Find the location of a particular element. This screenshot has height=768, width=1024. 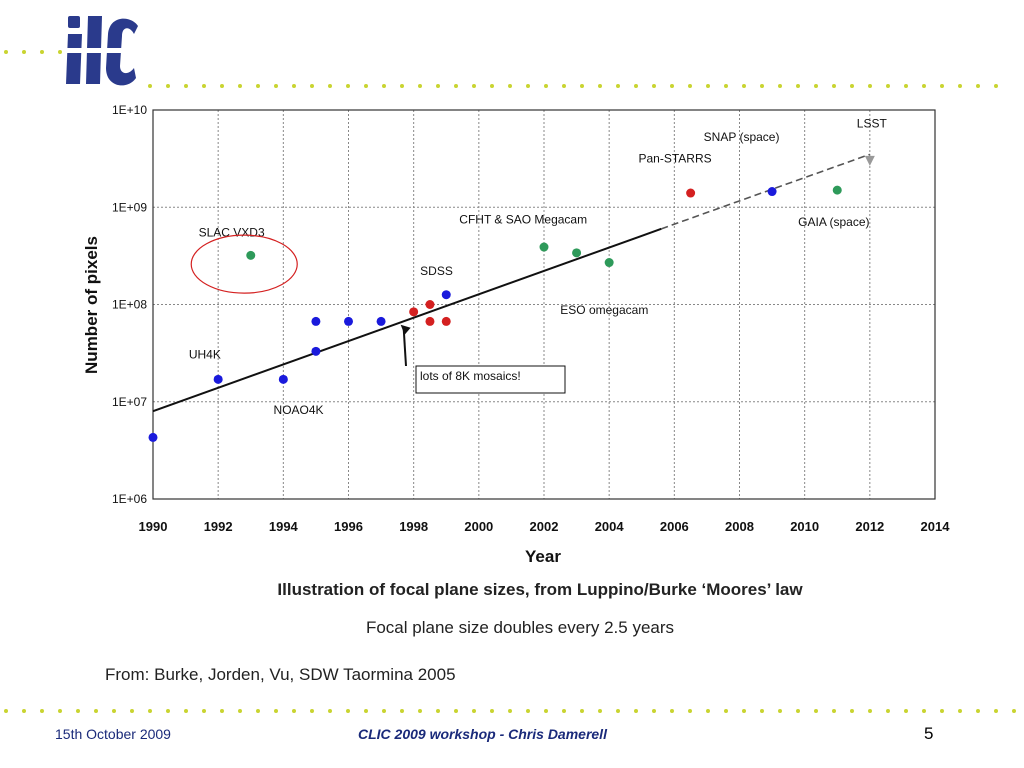

footer-title: CLIC 2009 workshop - Chris Damerell is located at coordinates (482, 734).